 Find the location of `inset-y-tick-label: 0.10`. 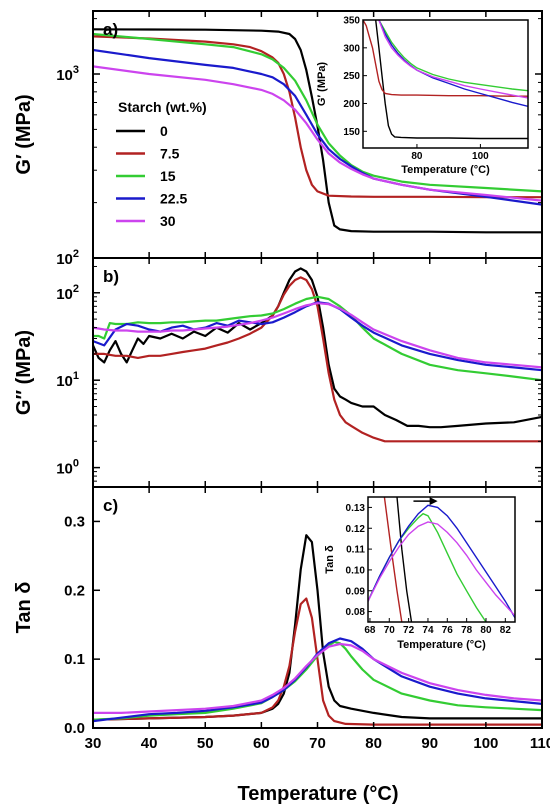

inset-y-tick-label: 0.10 is located at coordinates (356, 570).